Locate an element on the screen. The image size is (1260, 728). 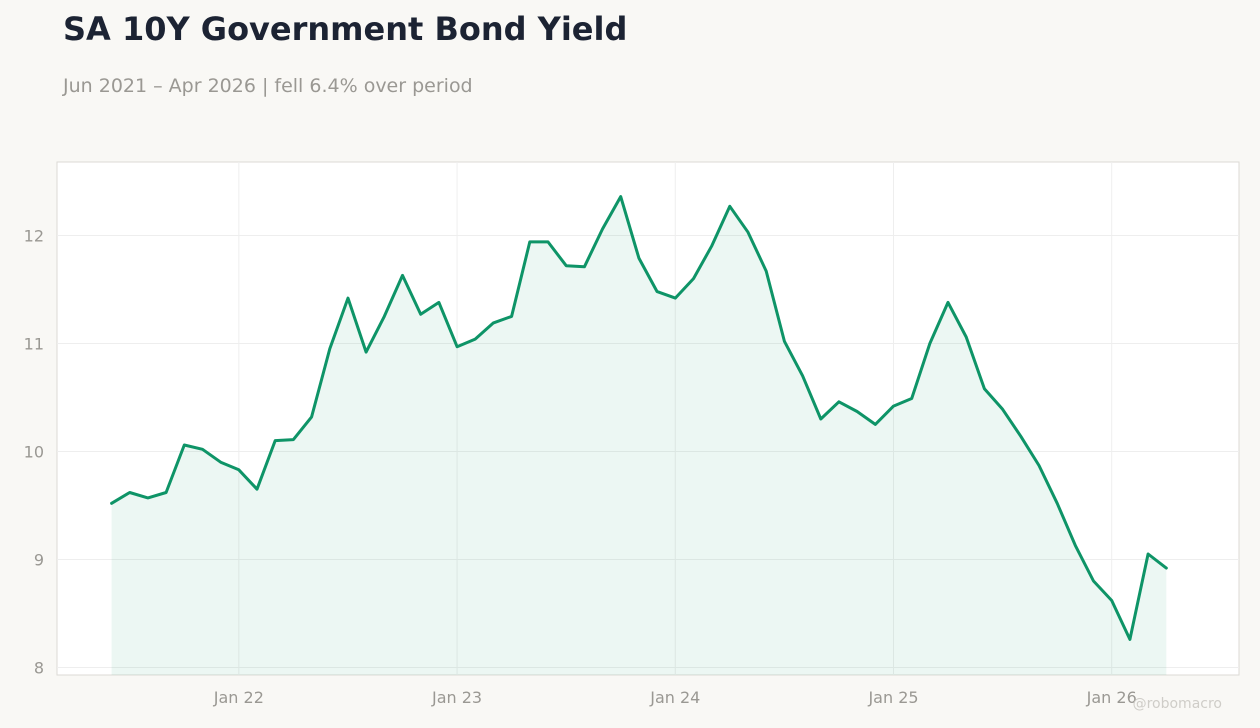
y-tick-label: 12 is located at coordinates (34, 235).